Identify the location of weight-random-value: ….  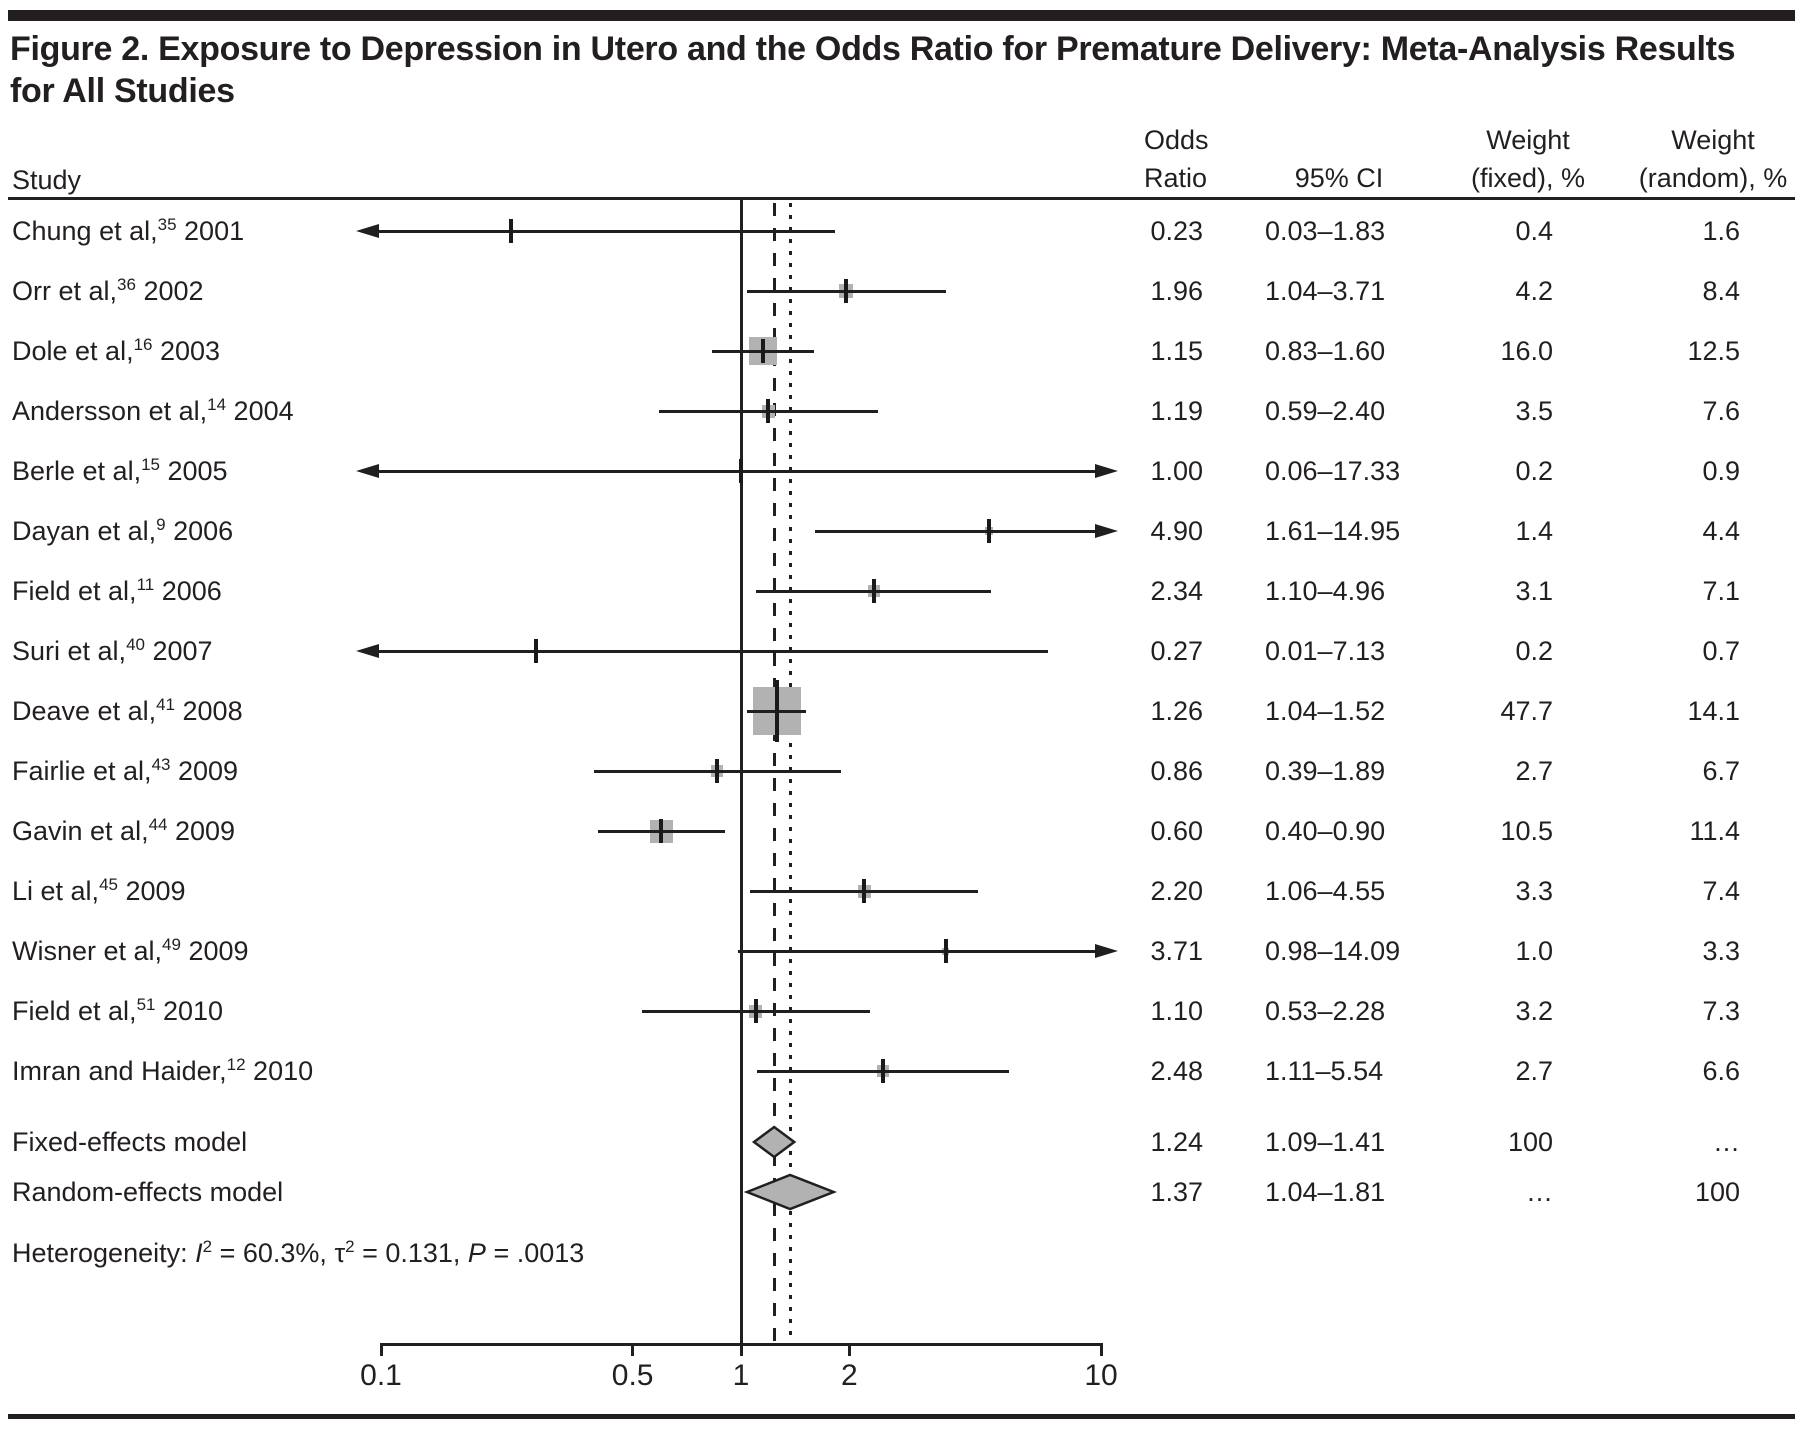
(1726, 1142).